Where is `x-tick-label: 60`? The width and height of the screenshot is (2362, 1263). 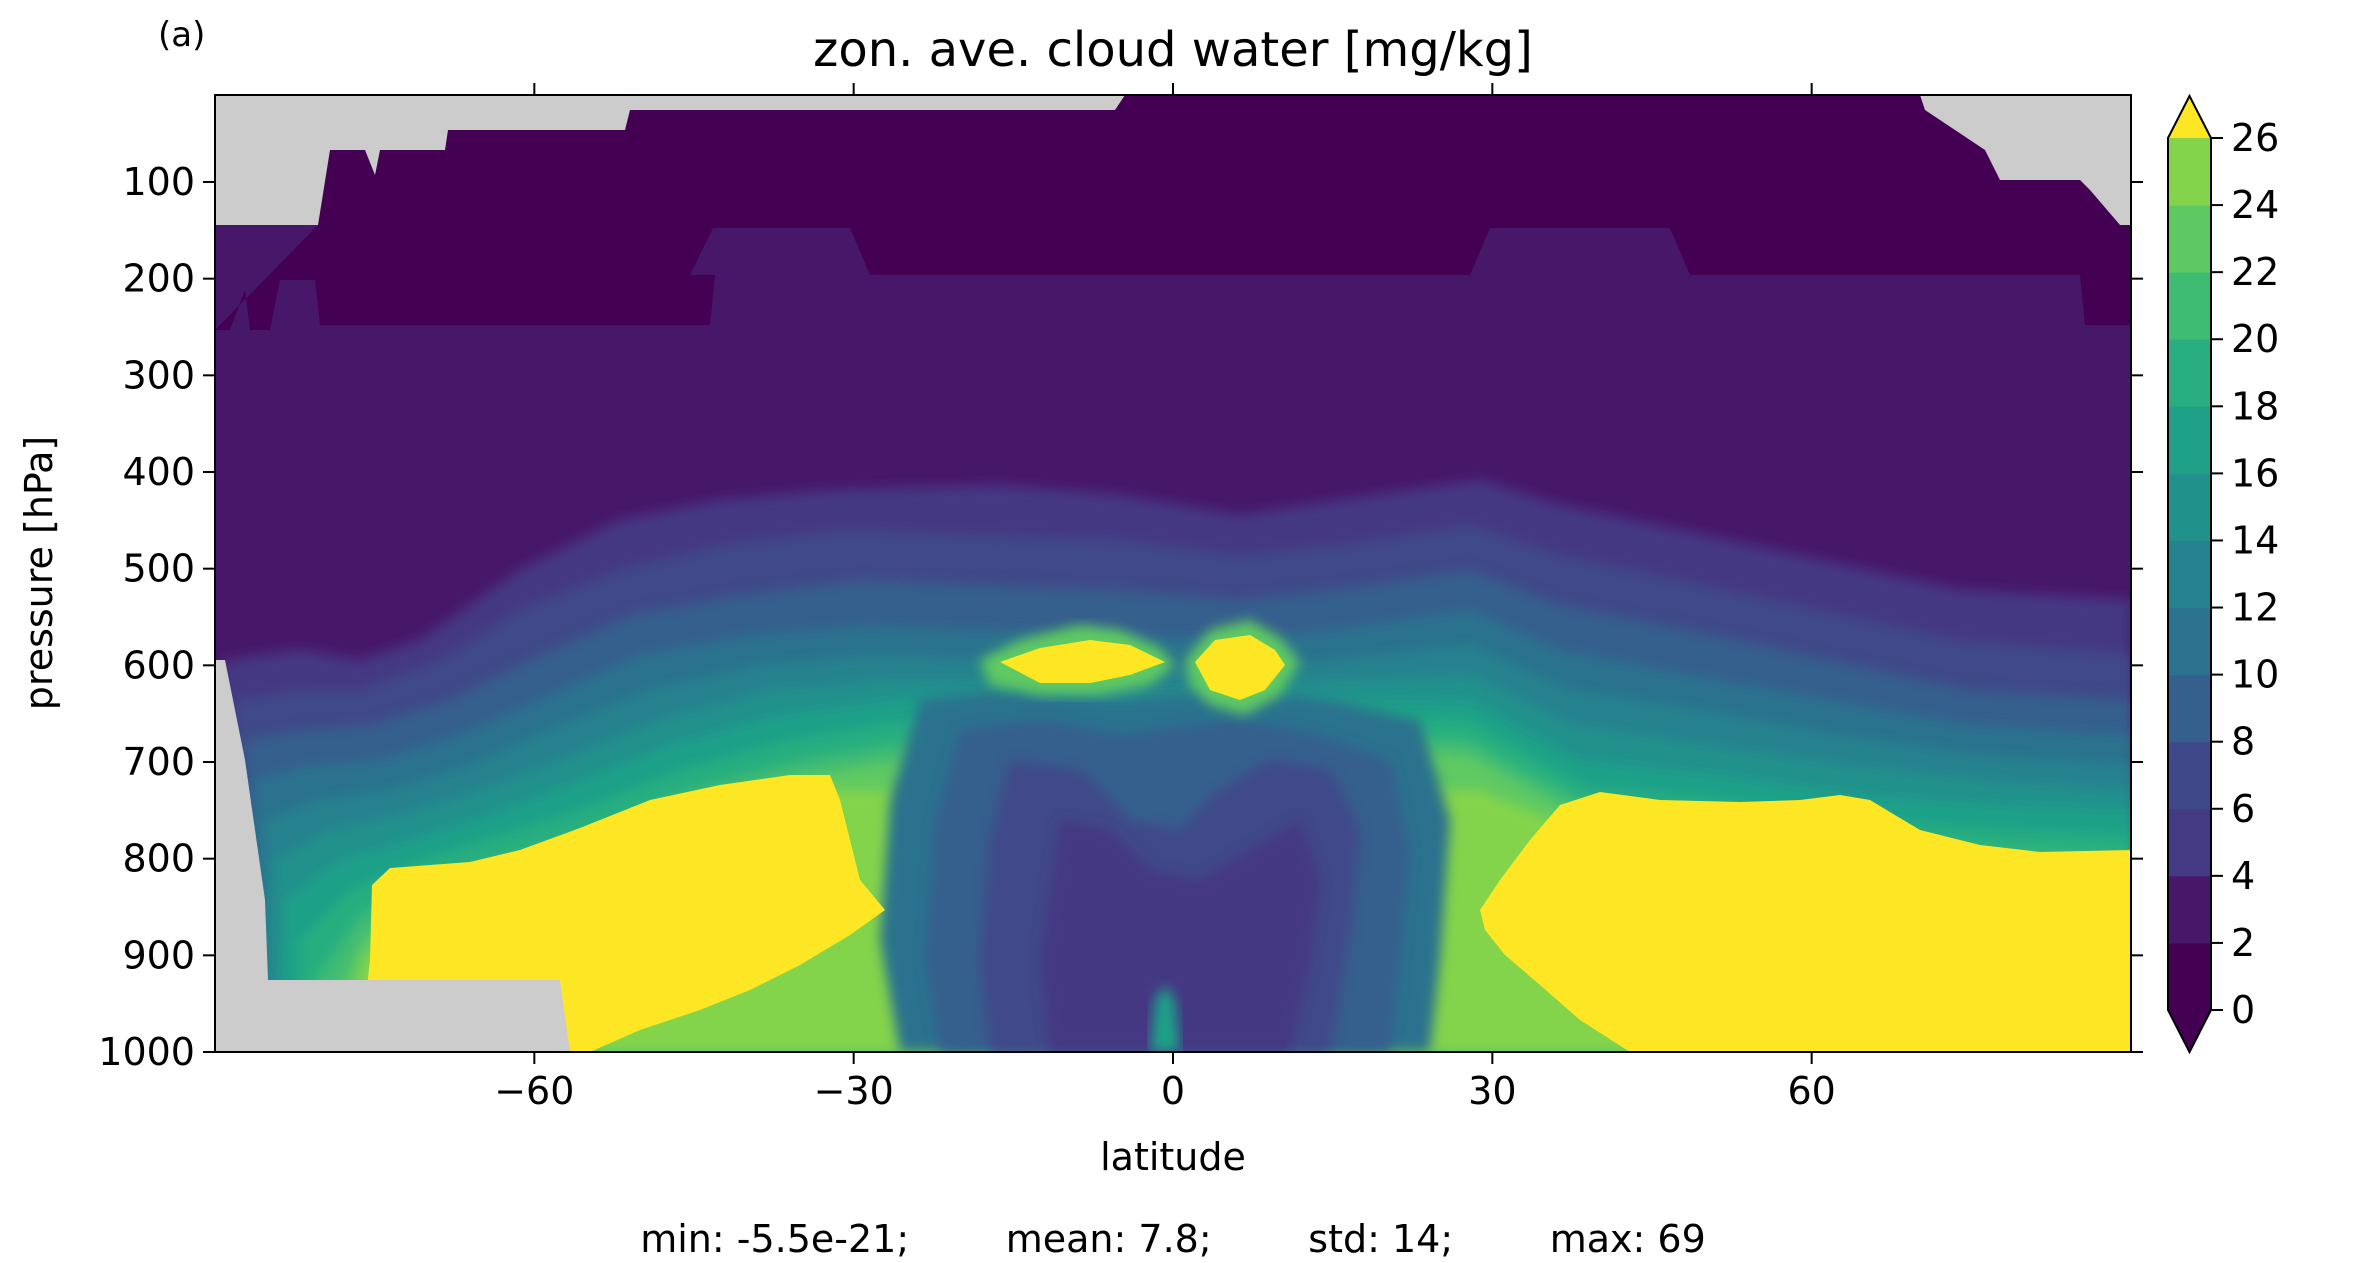
x-tick-label: 60 is located at coordinates (1811, 1091).